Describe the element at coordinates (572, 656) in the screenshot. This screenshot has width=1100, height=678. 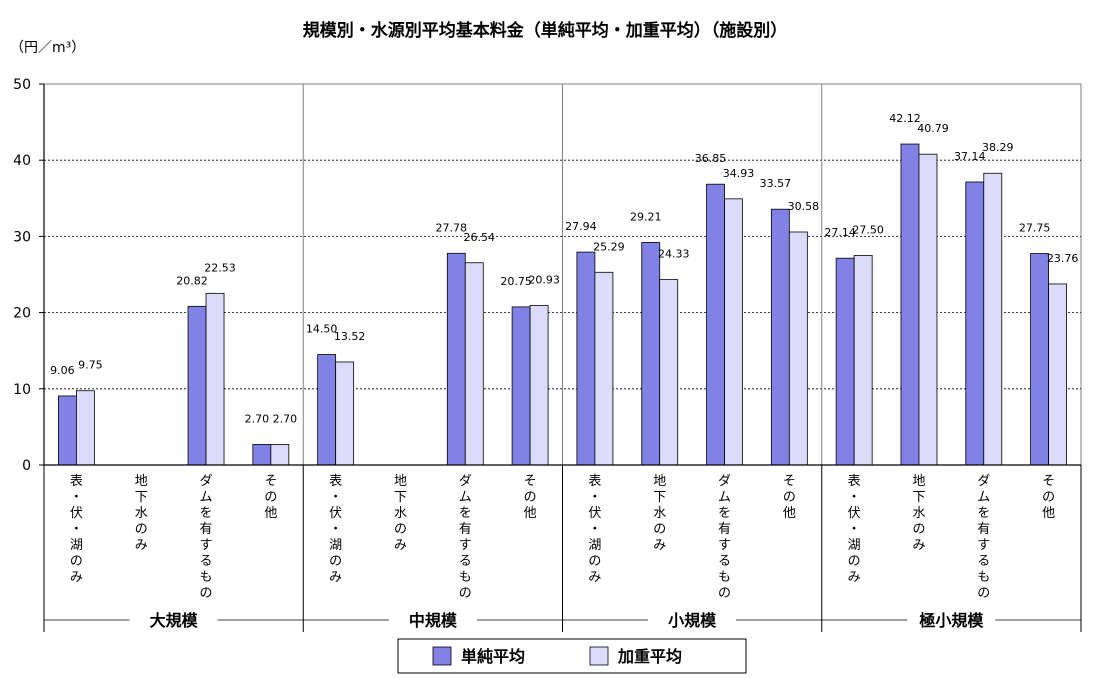
I see `legend-box` at that location.